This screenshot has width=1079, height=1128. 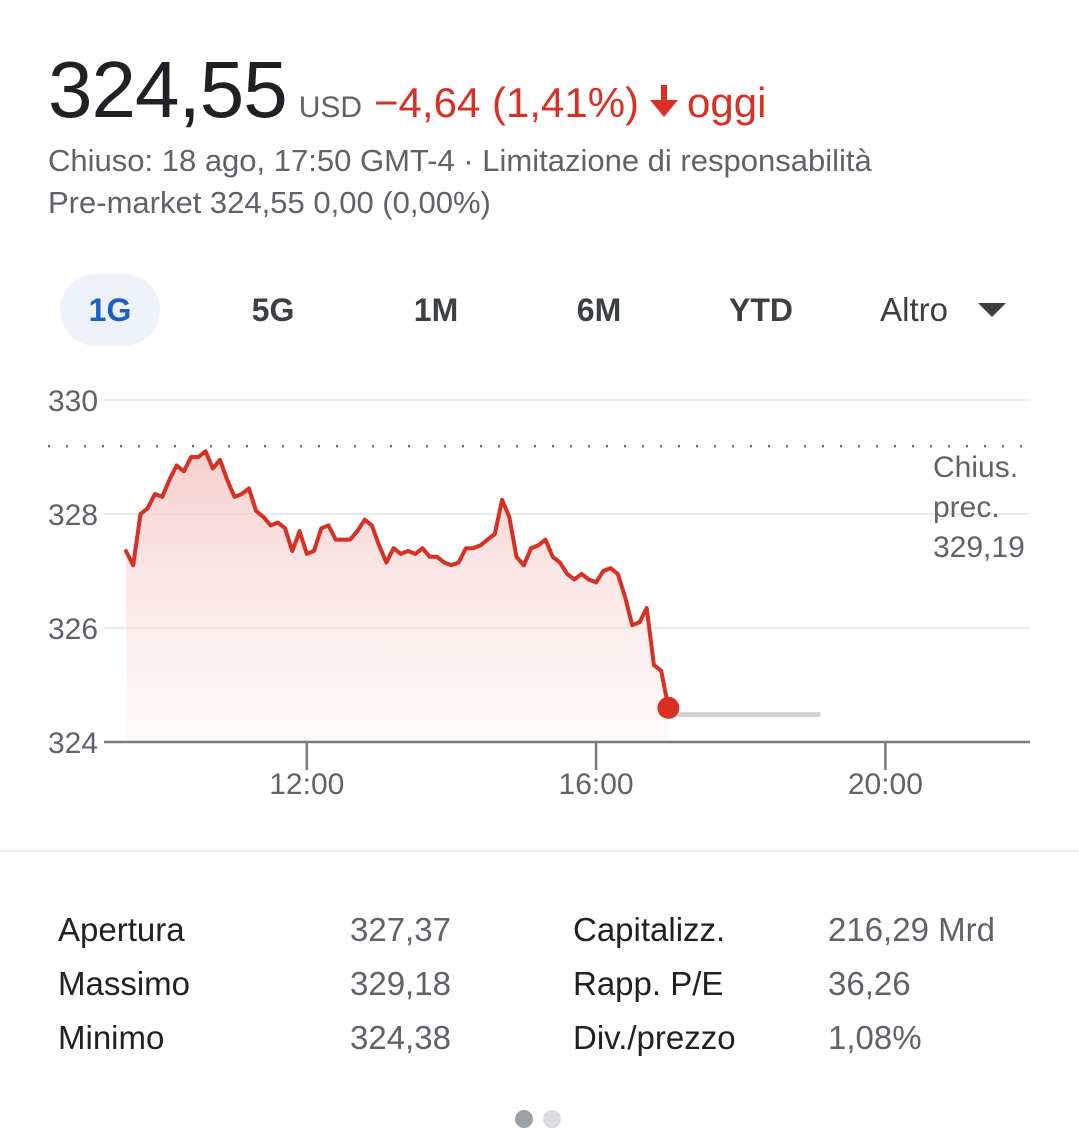 What do you see at coordinates (979, 547) in the screenshot?
I see `previous-close-label: 329,19` at bounding box center [979, 547].